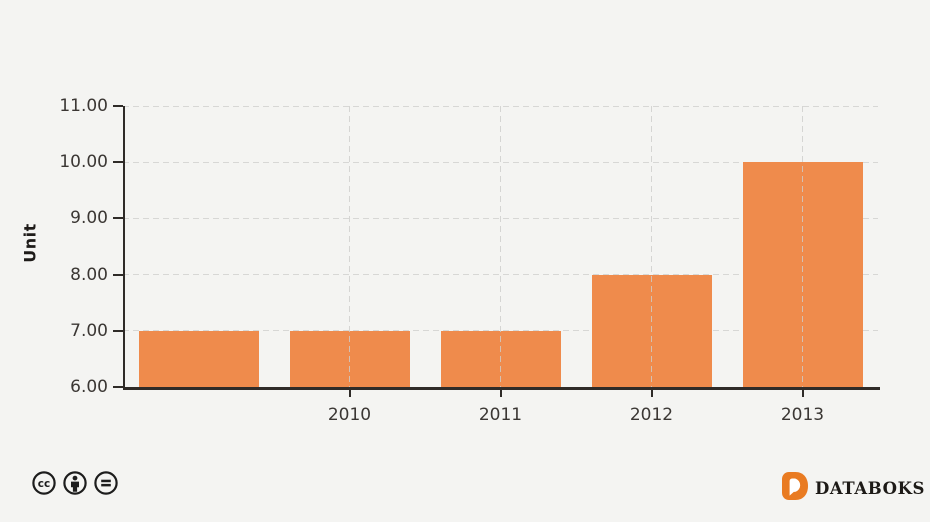 The width and height of the screenshot is (930, 522). I want to click on x-tick-label-2013: 2013, so click(802, 415).